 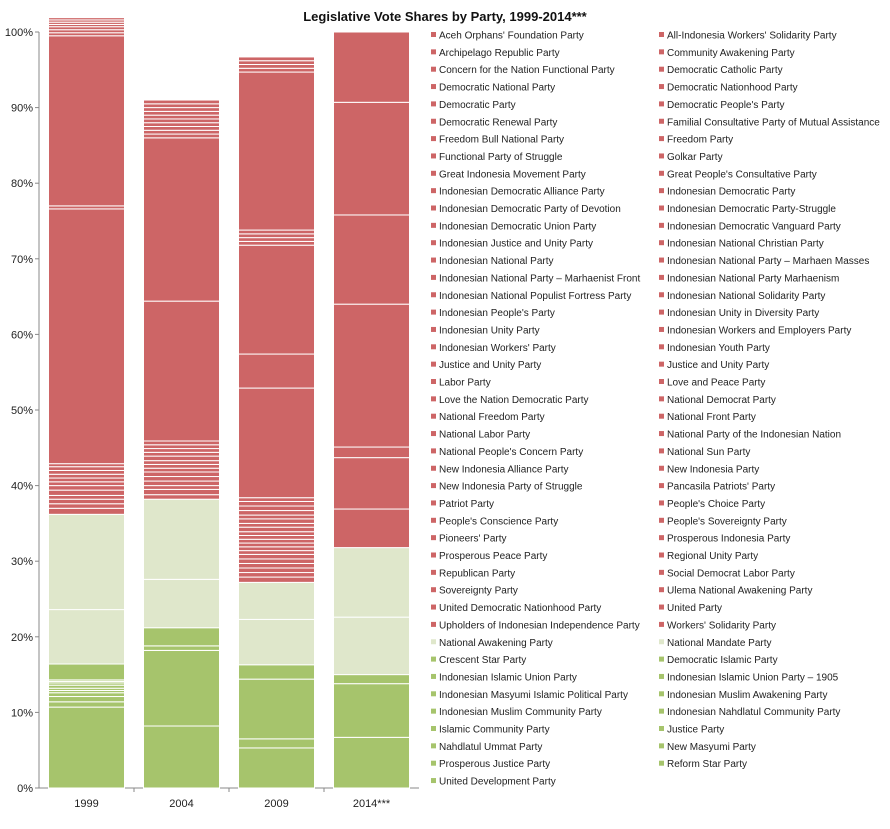 What do you see at coordinates (497, 88) in the screenshot?
I see `legend-label: Democratic National Party` at bounding box center [497, 88].